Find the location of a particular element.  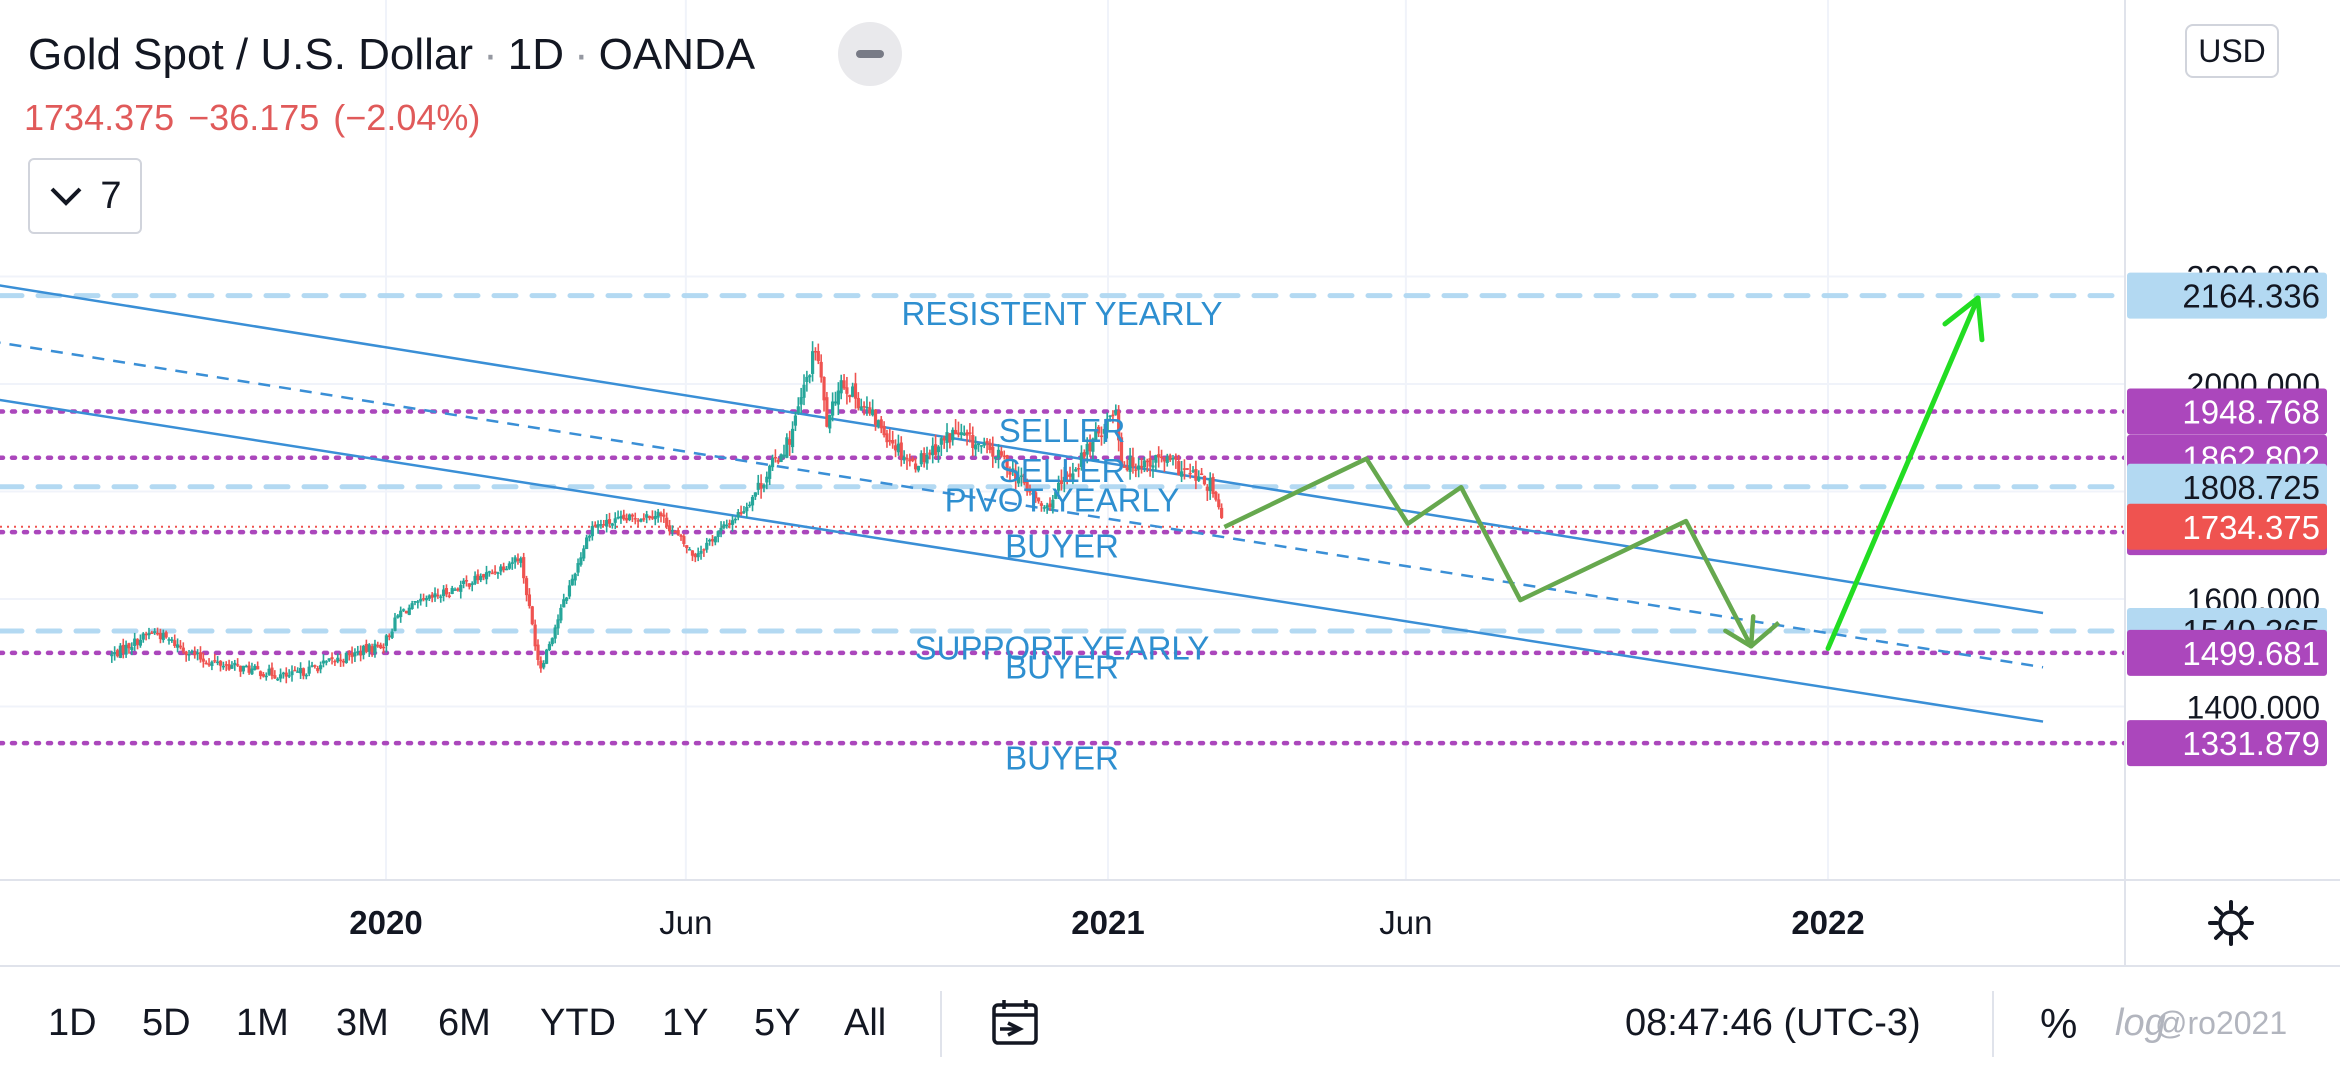

range-1d-button: 1D is located at coordinates (72, 1023).